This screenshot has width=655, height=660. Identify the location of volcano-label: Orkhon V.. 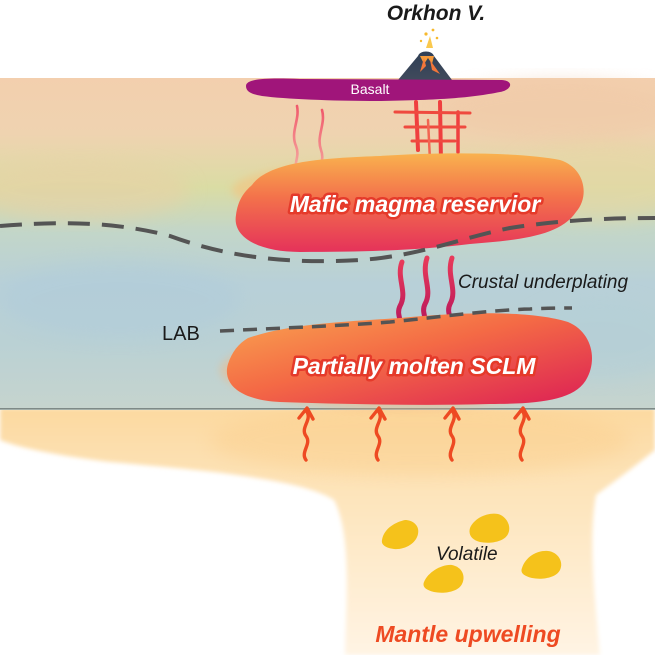
(436, 13).